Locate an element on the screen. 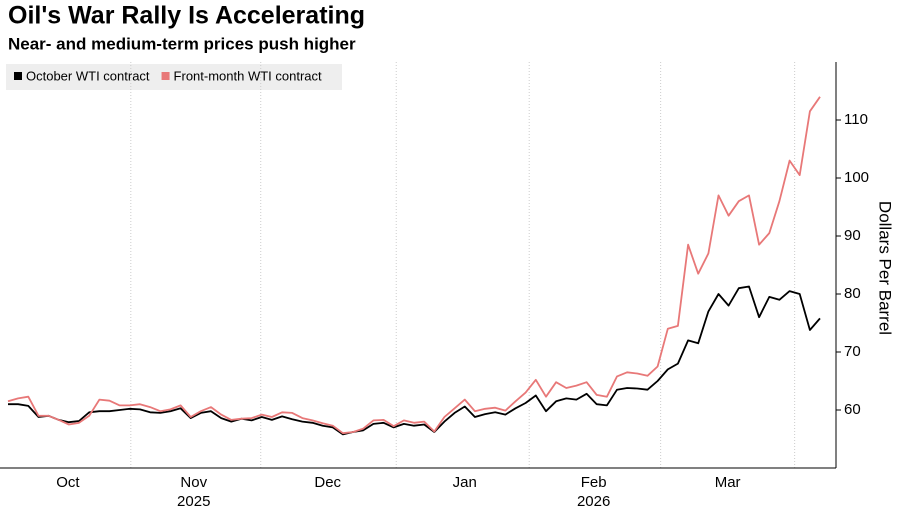 The image size is (900, 510). legend-label: Front-month WTI contract is located at coordinates (248, 75).